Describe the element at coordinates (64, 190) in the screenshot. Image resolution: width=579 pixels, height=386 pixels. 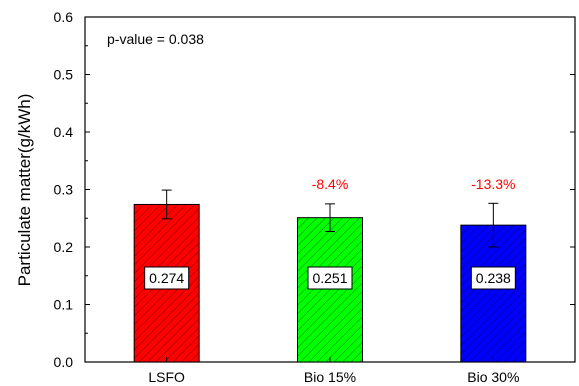
I see `y-tick-label: 0.3` at that location.